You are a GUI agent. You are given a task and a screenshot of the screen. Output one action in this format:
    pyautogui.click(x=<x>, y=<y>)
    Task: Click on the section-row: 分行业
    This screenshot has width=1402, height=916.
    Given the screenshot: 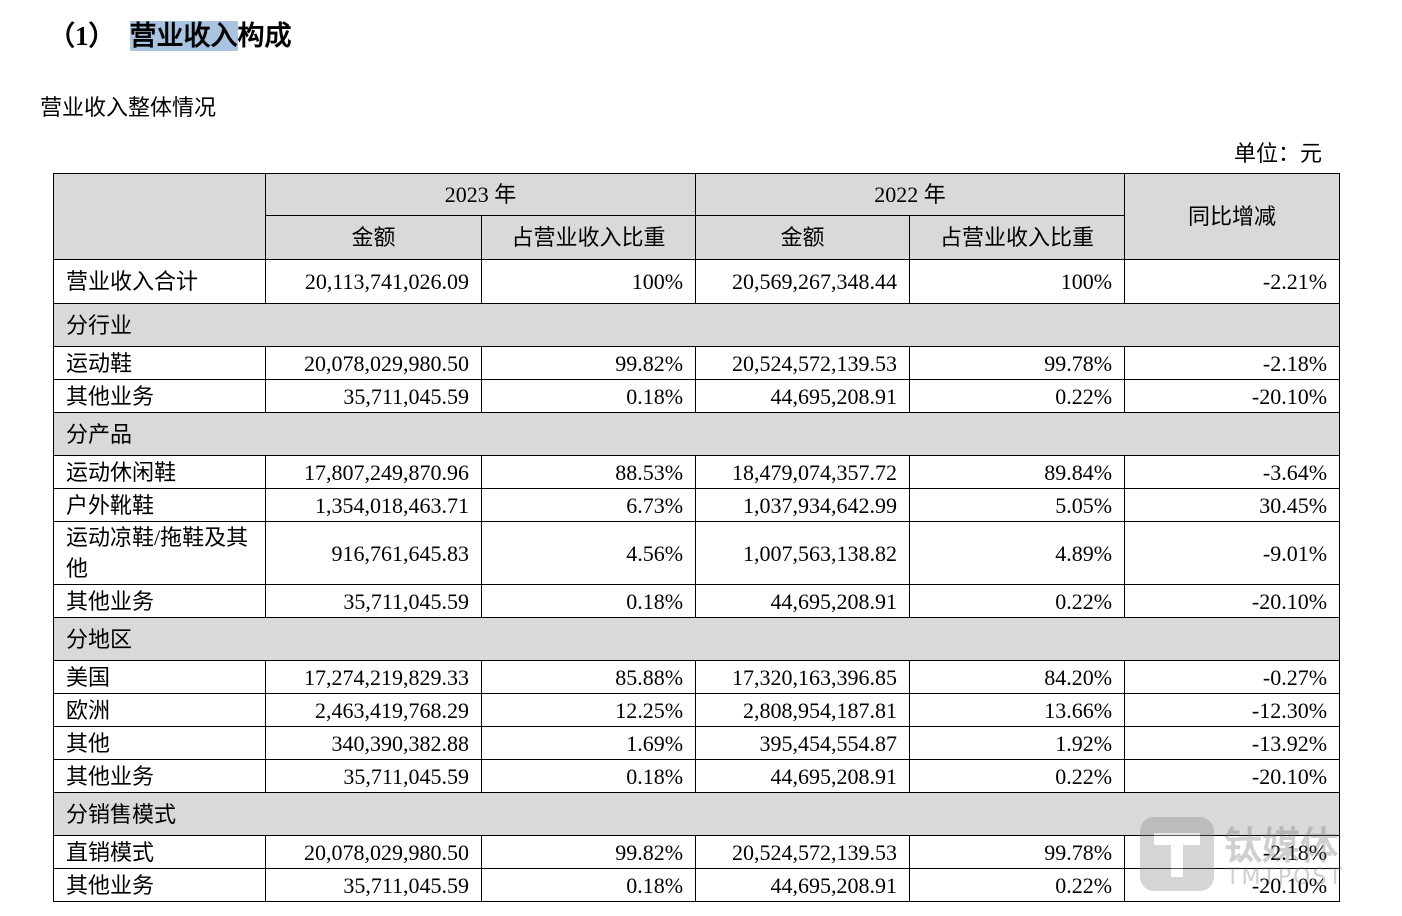 What is the action you would take?
    pyautogui.click(x=696, y=325)
    